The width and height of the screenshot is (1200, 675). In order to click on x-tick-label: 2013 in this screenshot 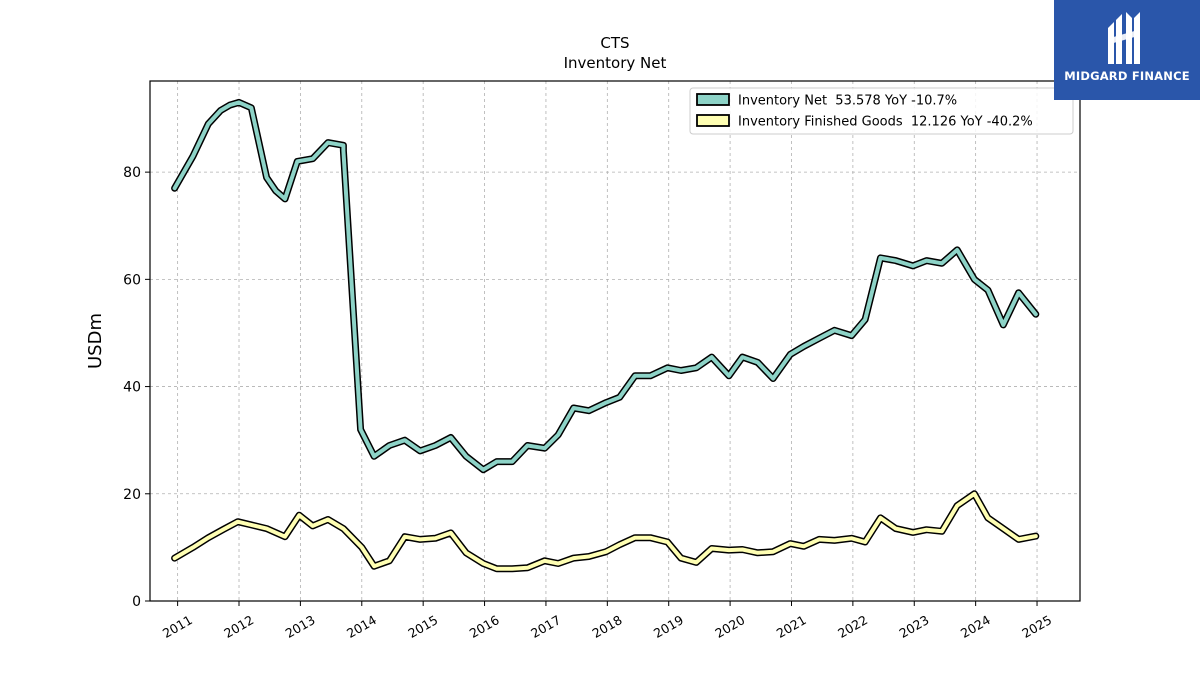, I will do `click(300, 626)`.